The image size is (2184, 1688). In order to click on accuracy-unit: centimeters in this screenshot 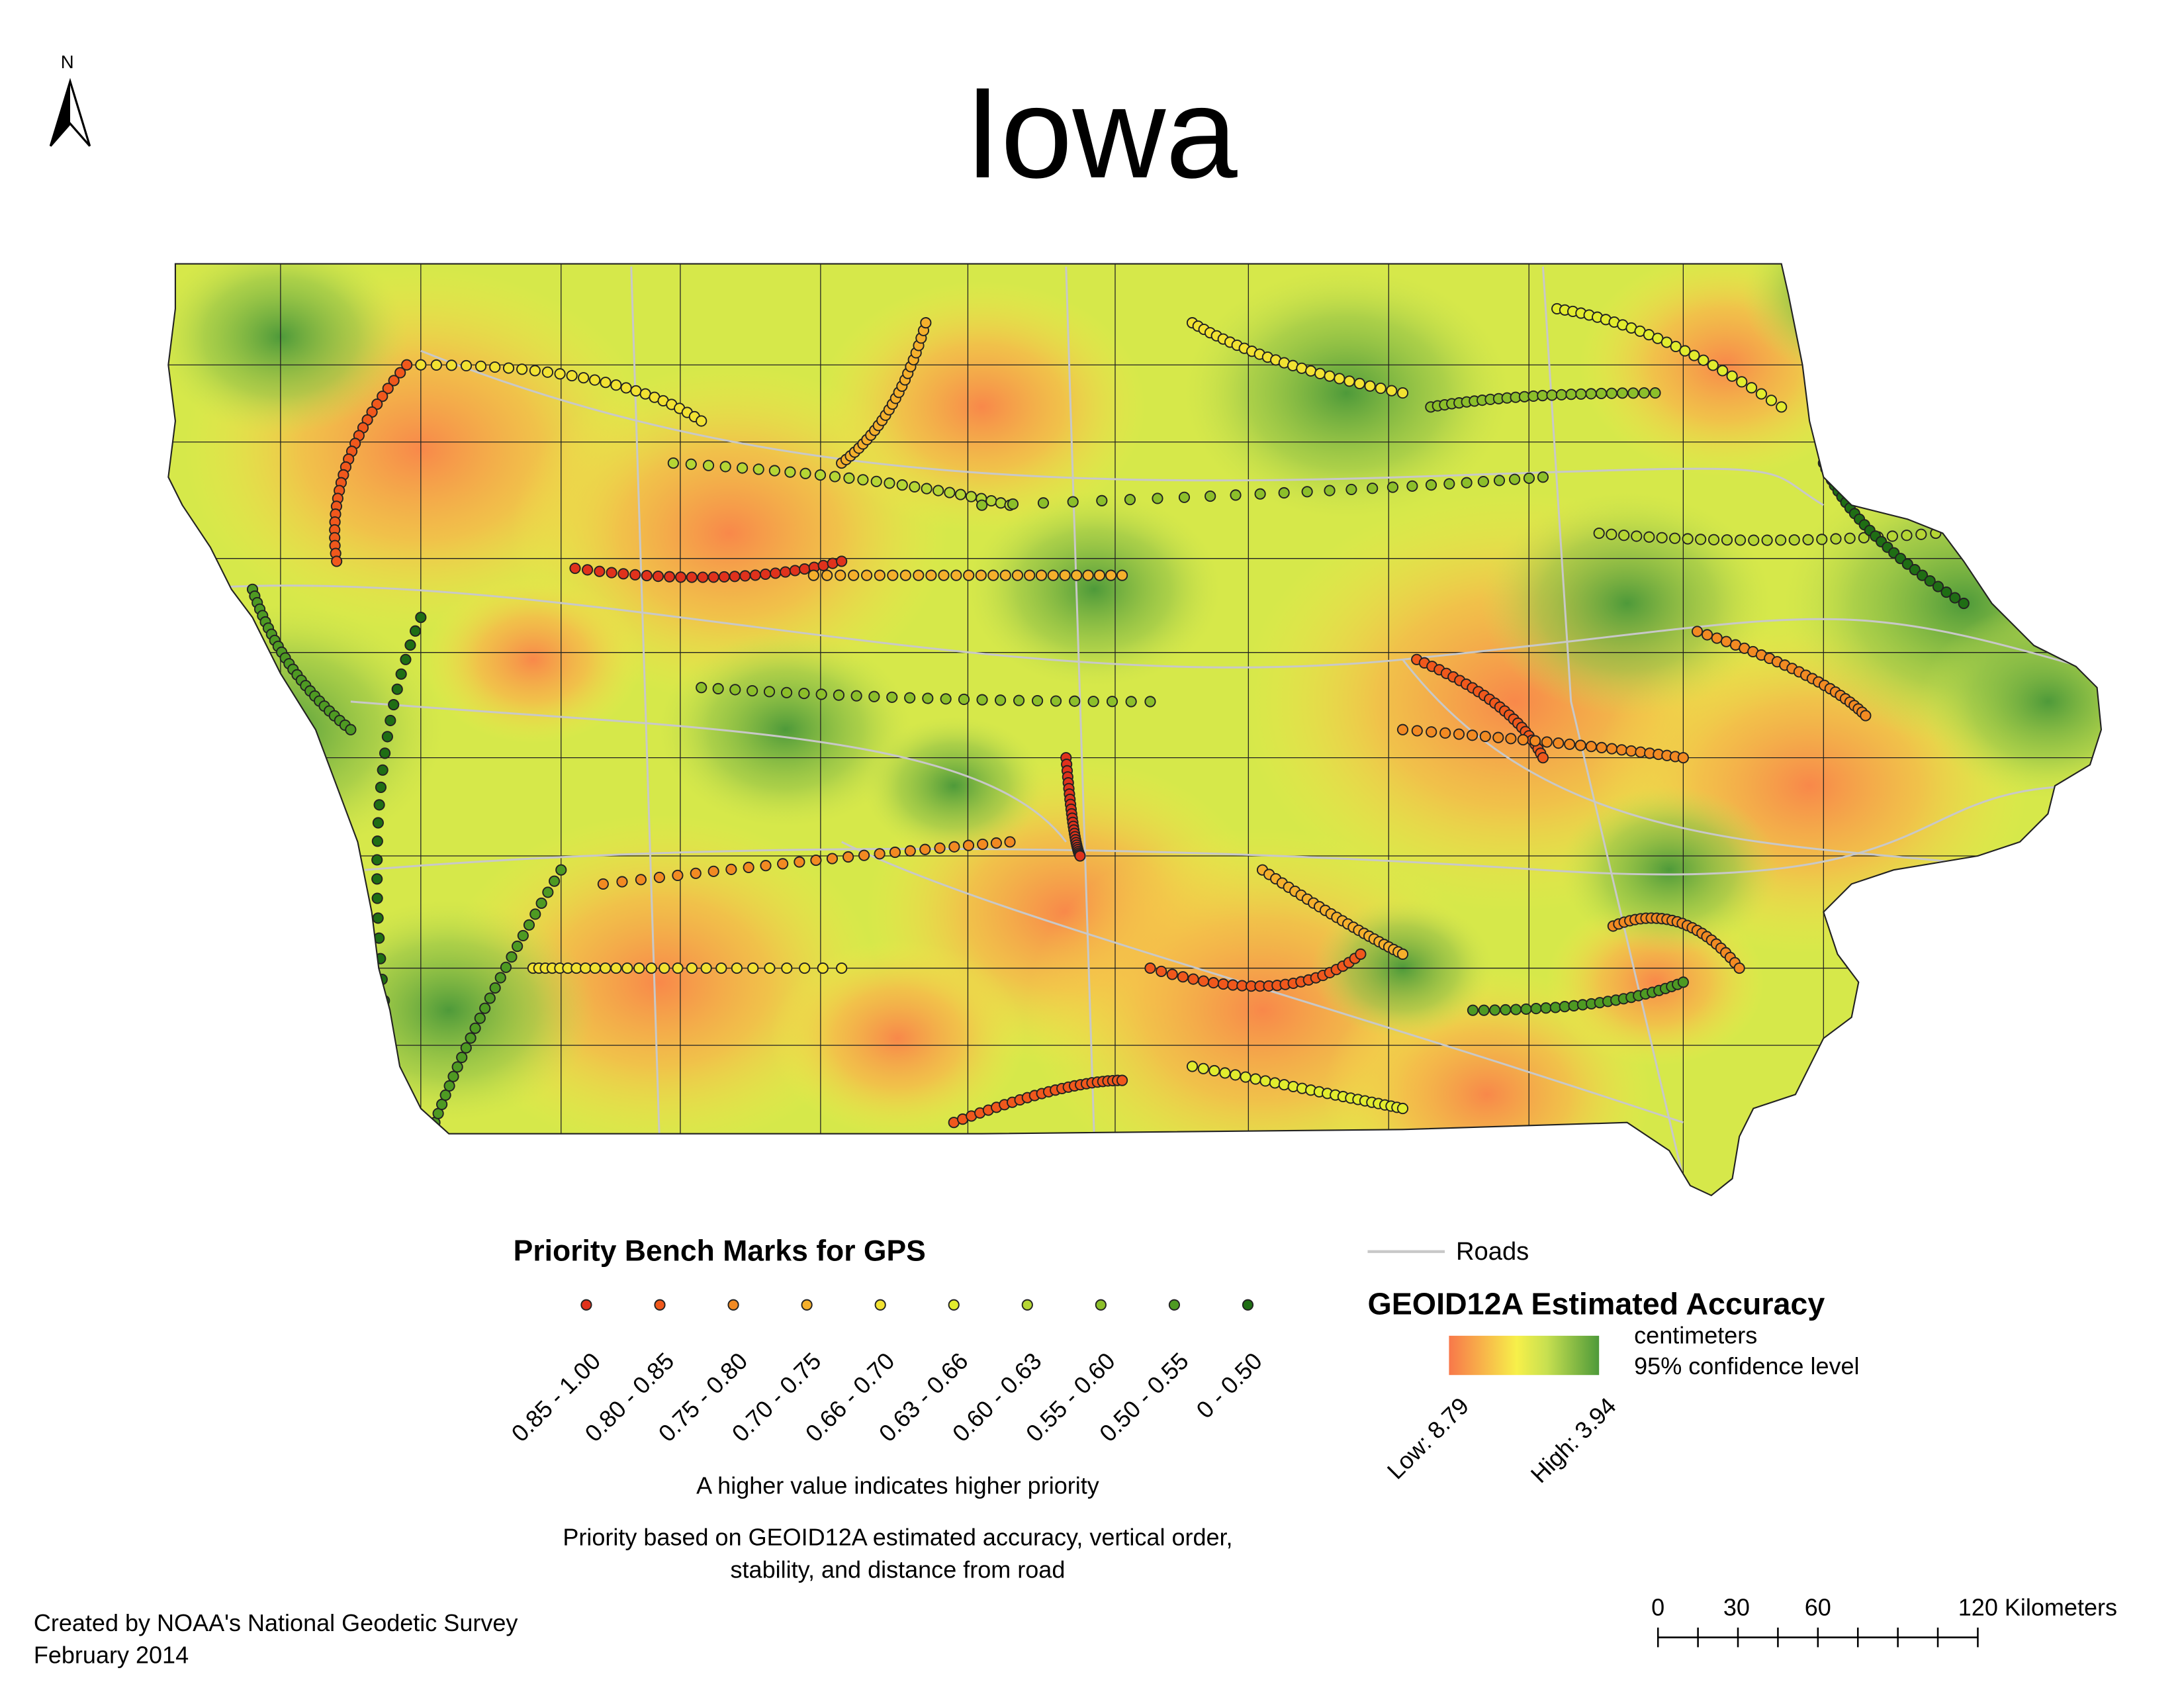, I will do `click(1695, 1335)`.